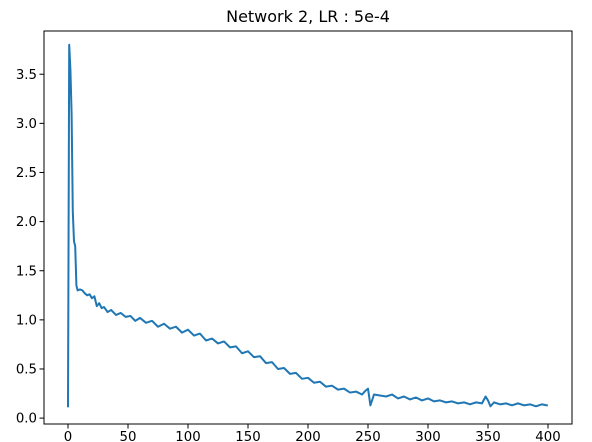 The height and width of the screenshot is (442, 592). Describe the element at coordinates (26, 222) in the screenshot. I see `y-tick-label: 2.0` at that location.